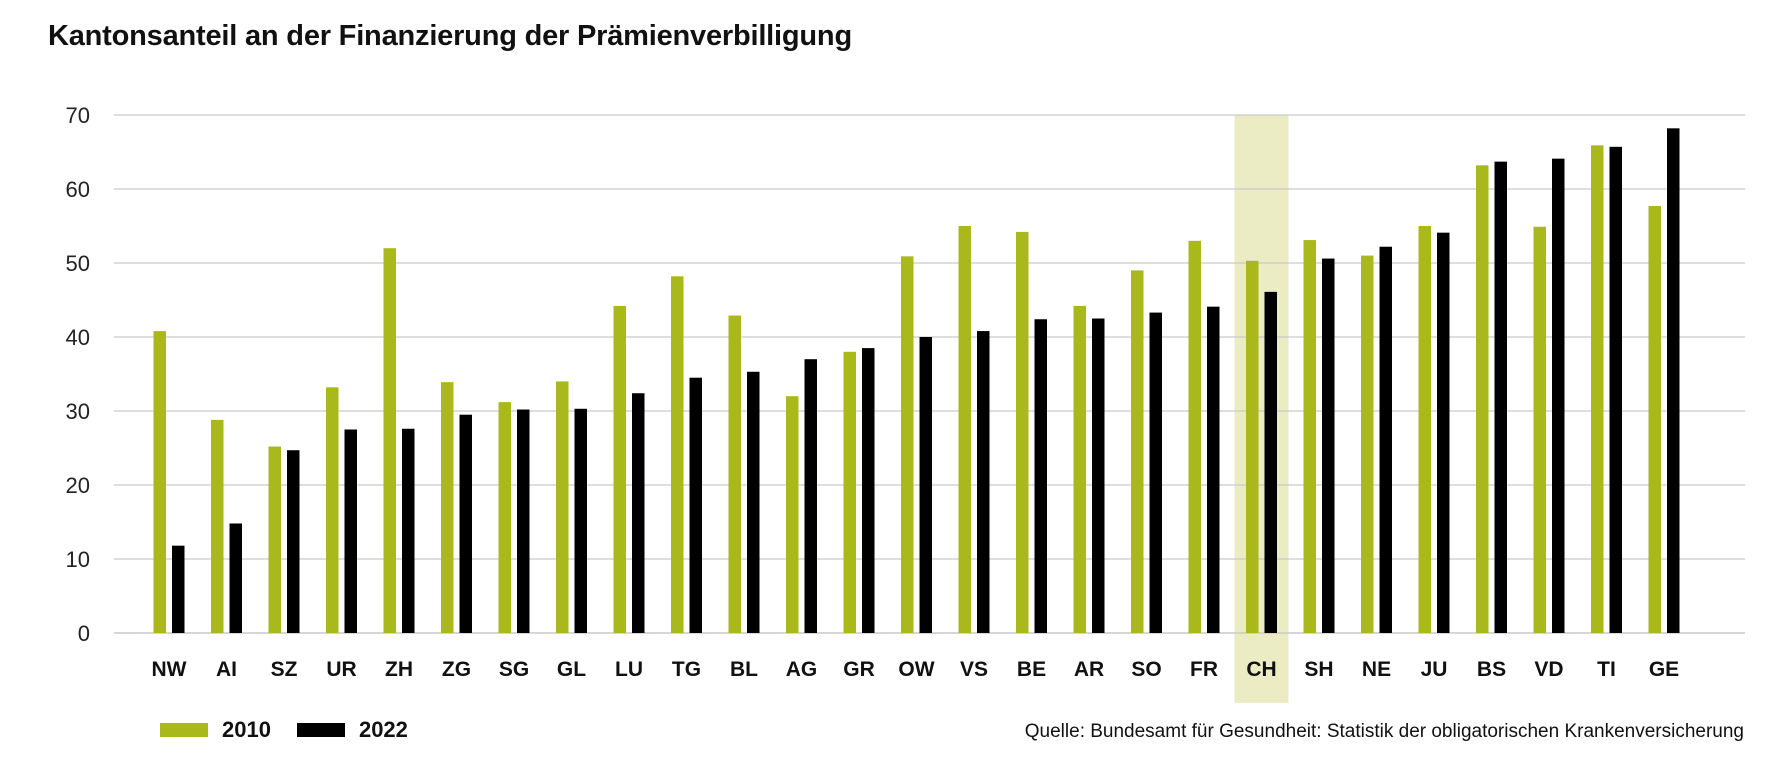 Image resolution: width=1792 pixels, height=773 pixels. What do you see at coordinates (1309, 436) in the screenshot?
I see `bar-2010-sh` at bounding box center [1309, 436].